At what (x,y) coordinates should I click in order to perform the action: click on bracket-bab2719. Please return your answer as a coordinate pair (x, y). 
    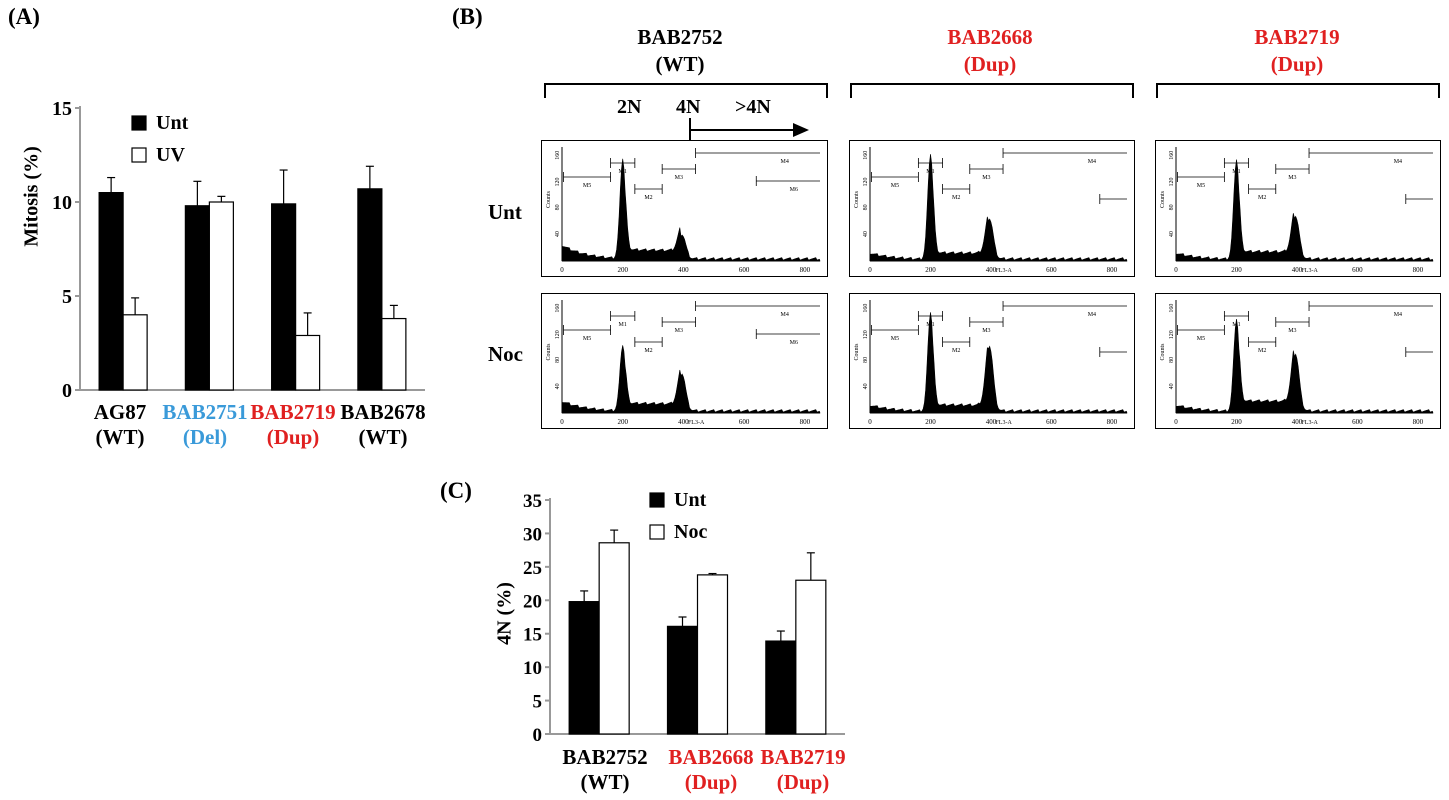
    Looking at the image, I should click on (1298, 90).